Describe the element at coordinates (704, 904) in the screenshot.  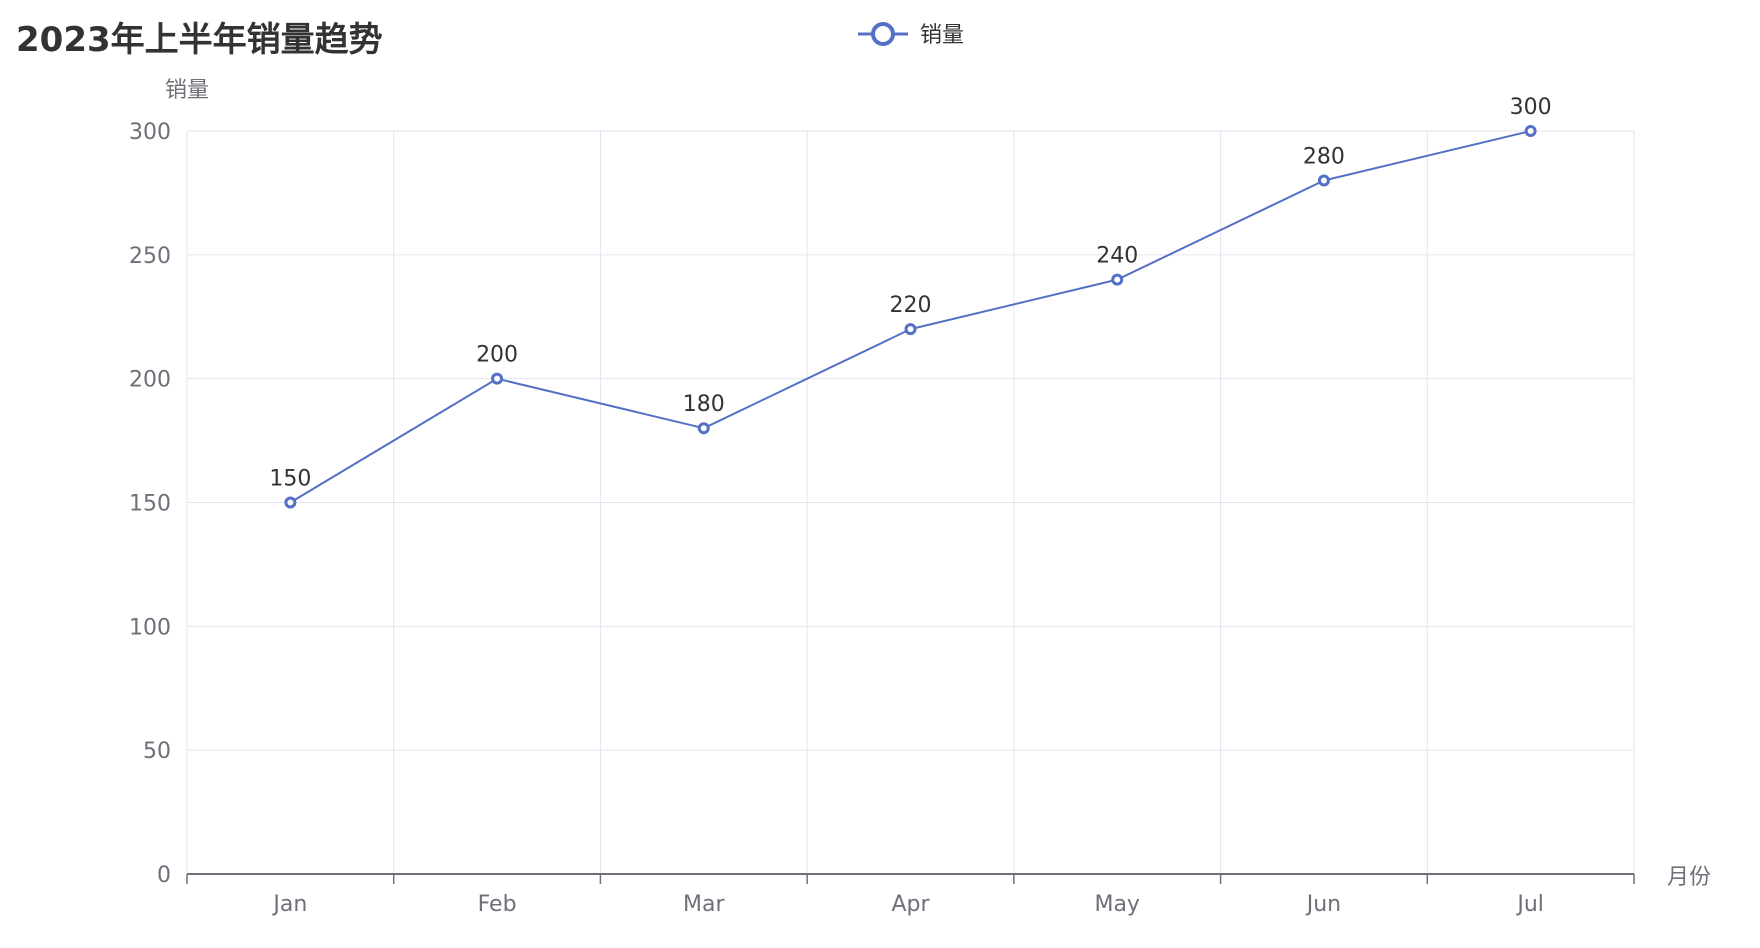
I see `x-tick-label: Mar` at that location.